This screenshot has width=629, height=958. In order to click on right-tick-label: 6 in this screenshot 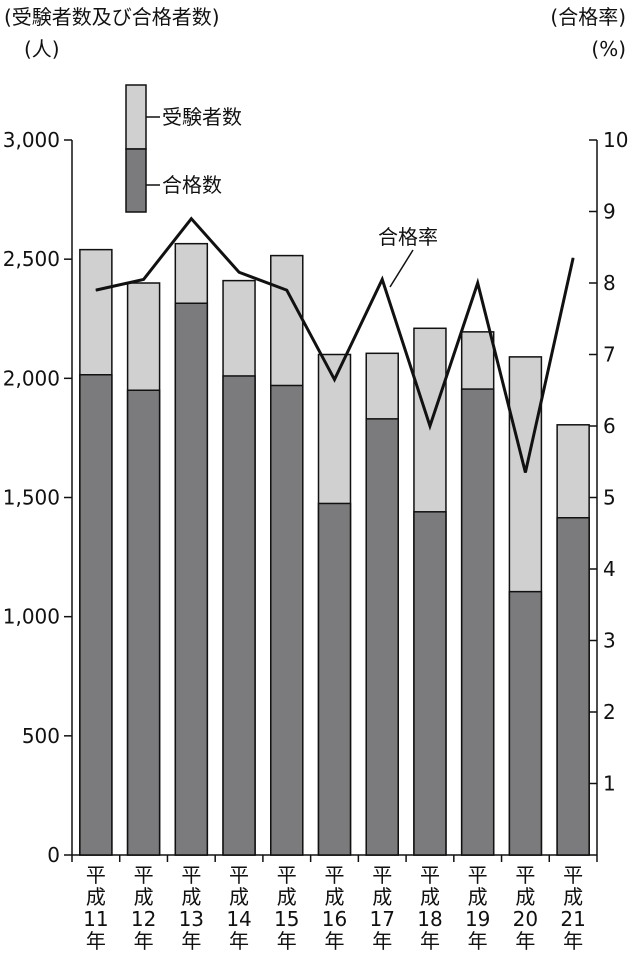, I will do `click(609, 426)`.